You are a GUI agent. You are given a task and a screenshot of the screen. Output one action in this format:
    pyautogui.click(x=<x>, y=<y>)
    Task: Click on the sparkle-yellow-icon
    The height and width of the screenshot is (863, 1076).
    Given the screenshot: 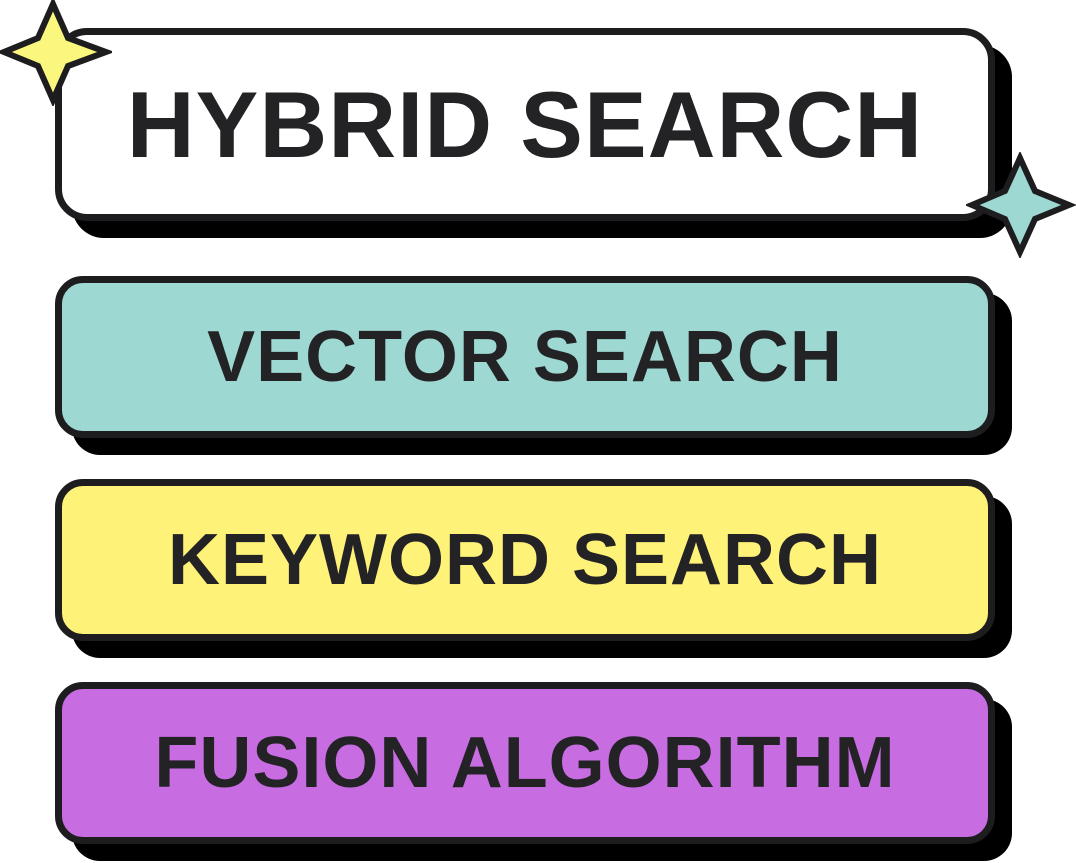 What is the action you would take?
    pyautogui.click(x=56, y=53)
    